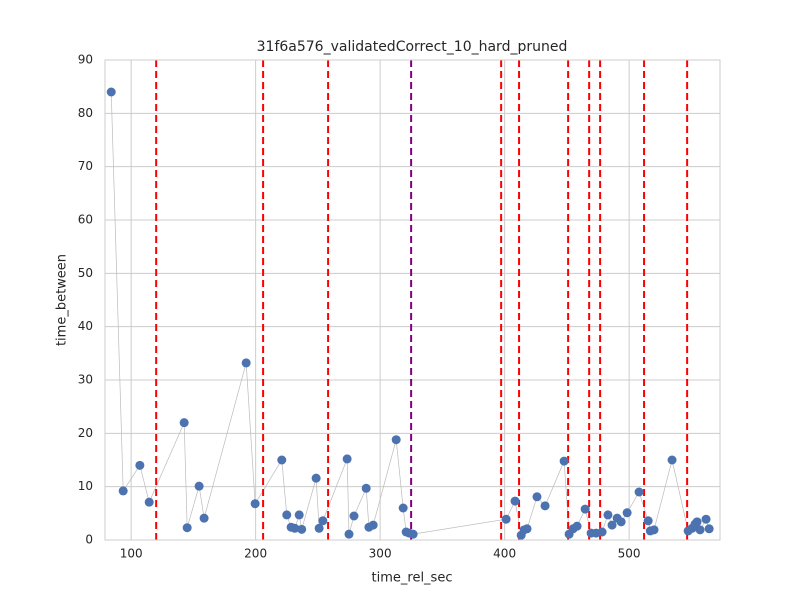 The height and width of the screenshot is (600, 800). What do you see at coordinates (412, 578) in the screenshot?
I see `x-axis-label: time_rel_sec` at bounding box center [412, 578].